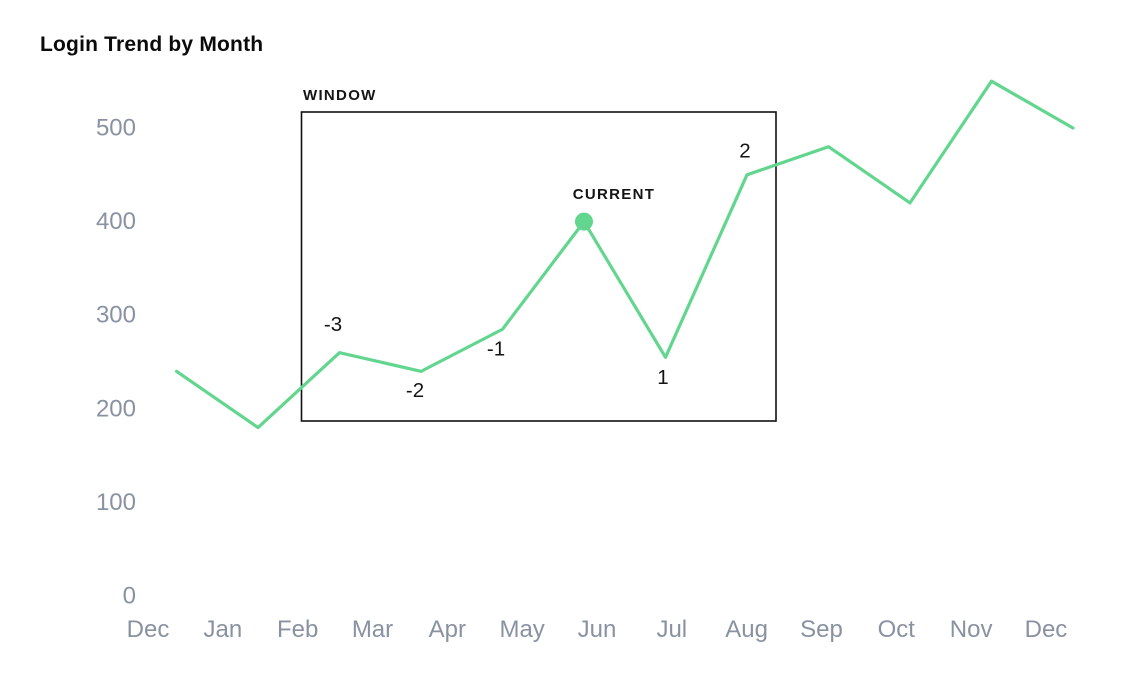 This screenshot has height=696, width=1134. What do you see at coordinates (116, 408) in the screenshot?
I see `y-axis-tick-label: 200` at bounding box center [116, 408].